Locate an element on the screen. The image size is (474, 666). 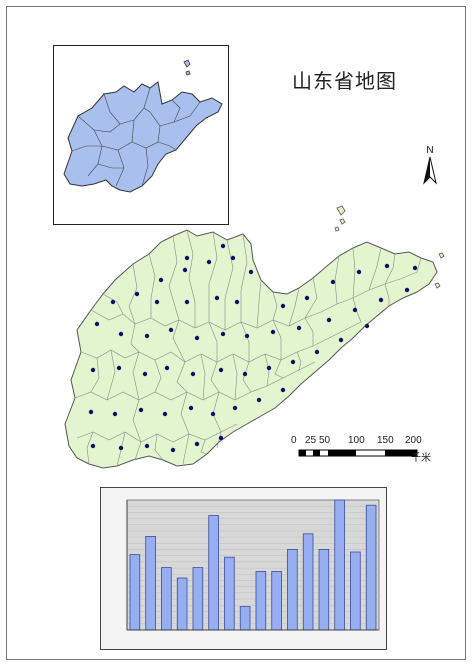
inset-county-boundaries is located at coordinates (136, 137).